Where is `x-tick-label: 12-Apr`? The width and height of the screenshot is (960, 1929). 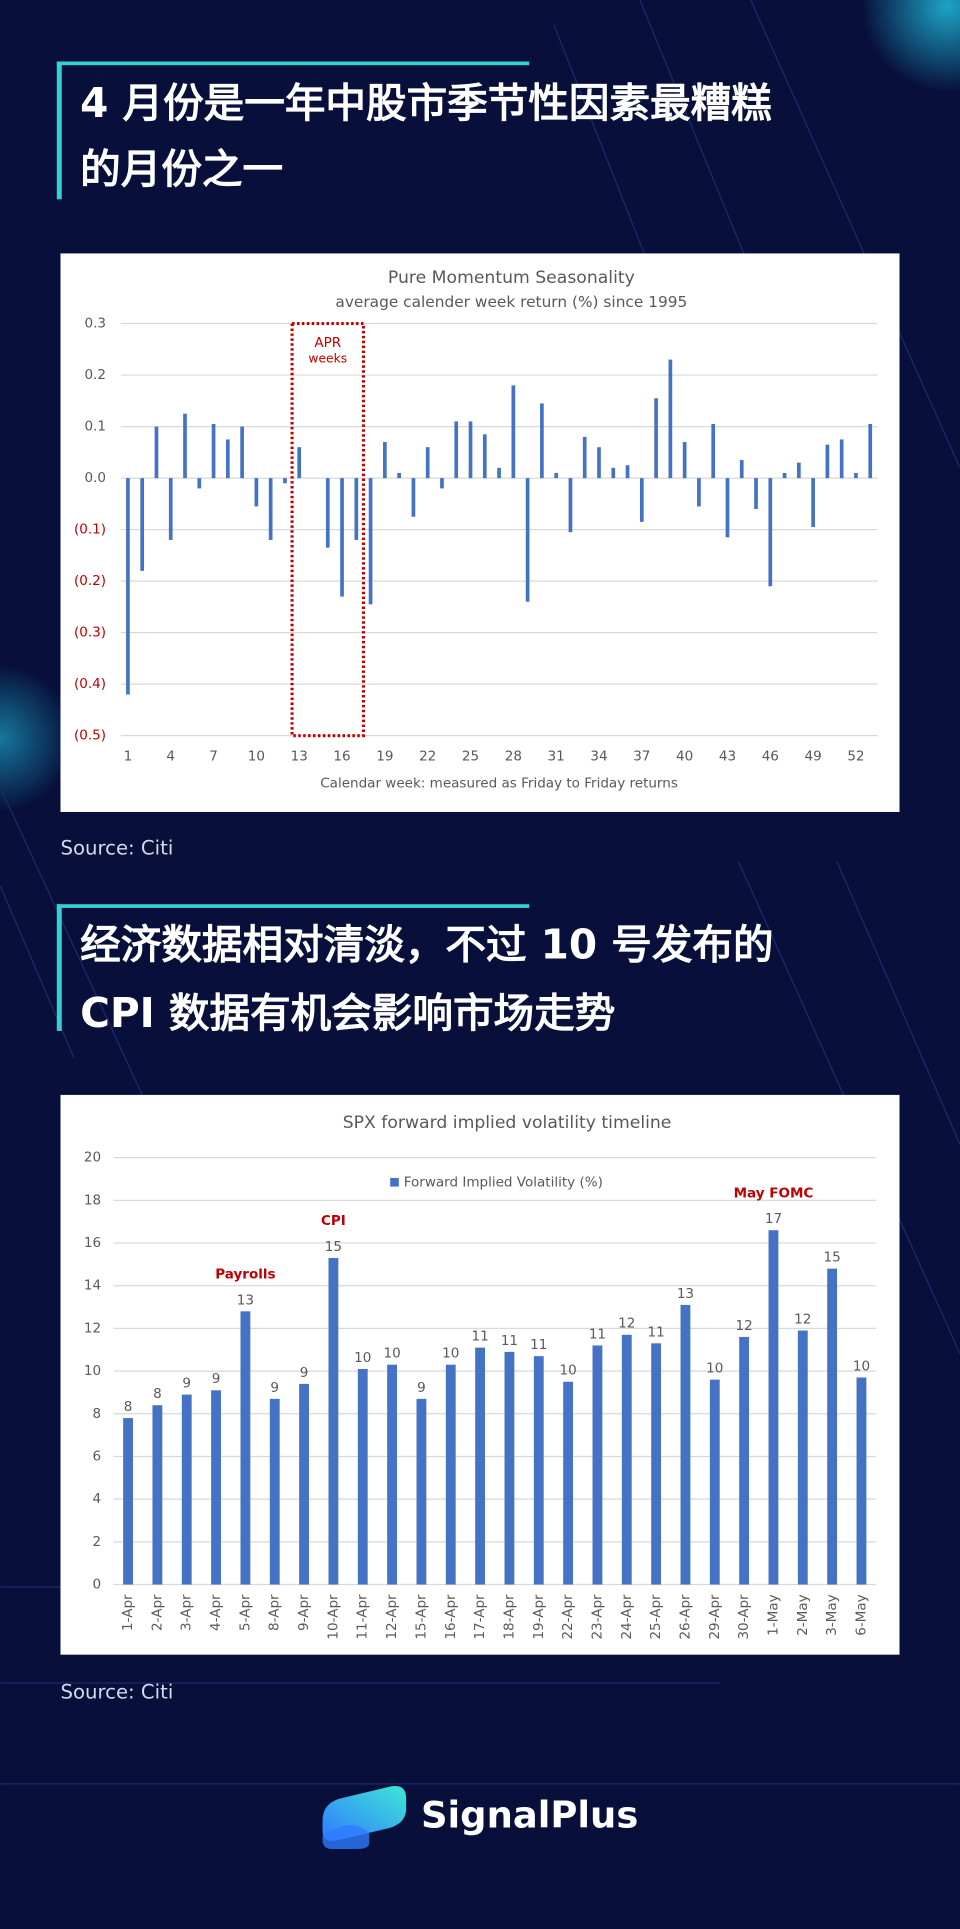 x-tick-label: 12-Apr is located at coordinates (392, 1617).